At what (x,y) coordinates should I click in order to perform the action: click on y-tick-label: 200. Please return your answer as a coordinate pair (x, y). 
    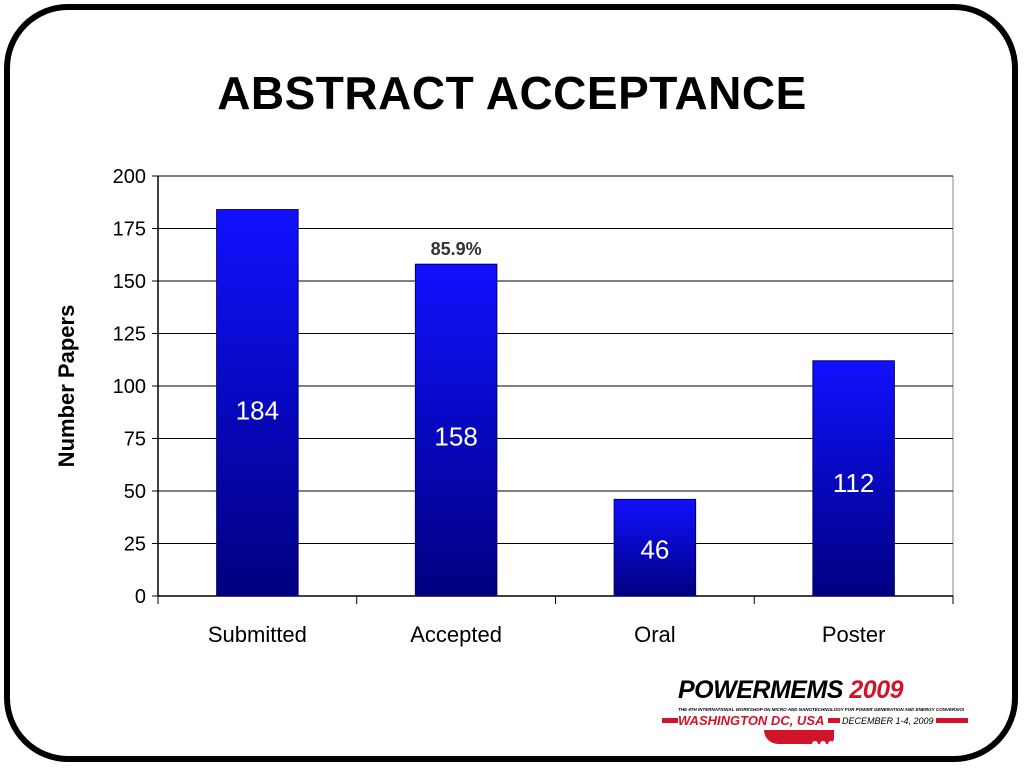
    Looking at the image, I should click on (129, 177).